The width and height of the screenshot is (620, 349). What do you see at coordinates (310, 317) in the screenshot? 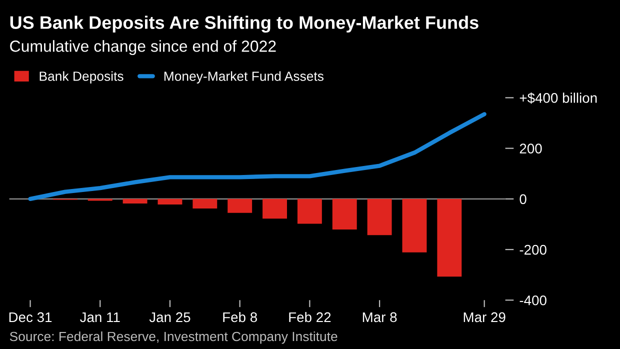
I see `x-tick-label: Feb 22` at bounding box center [310, 317].